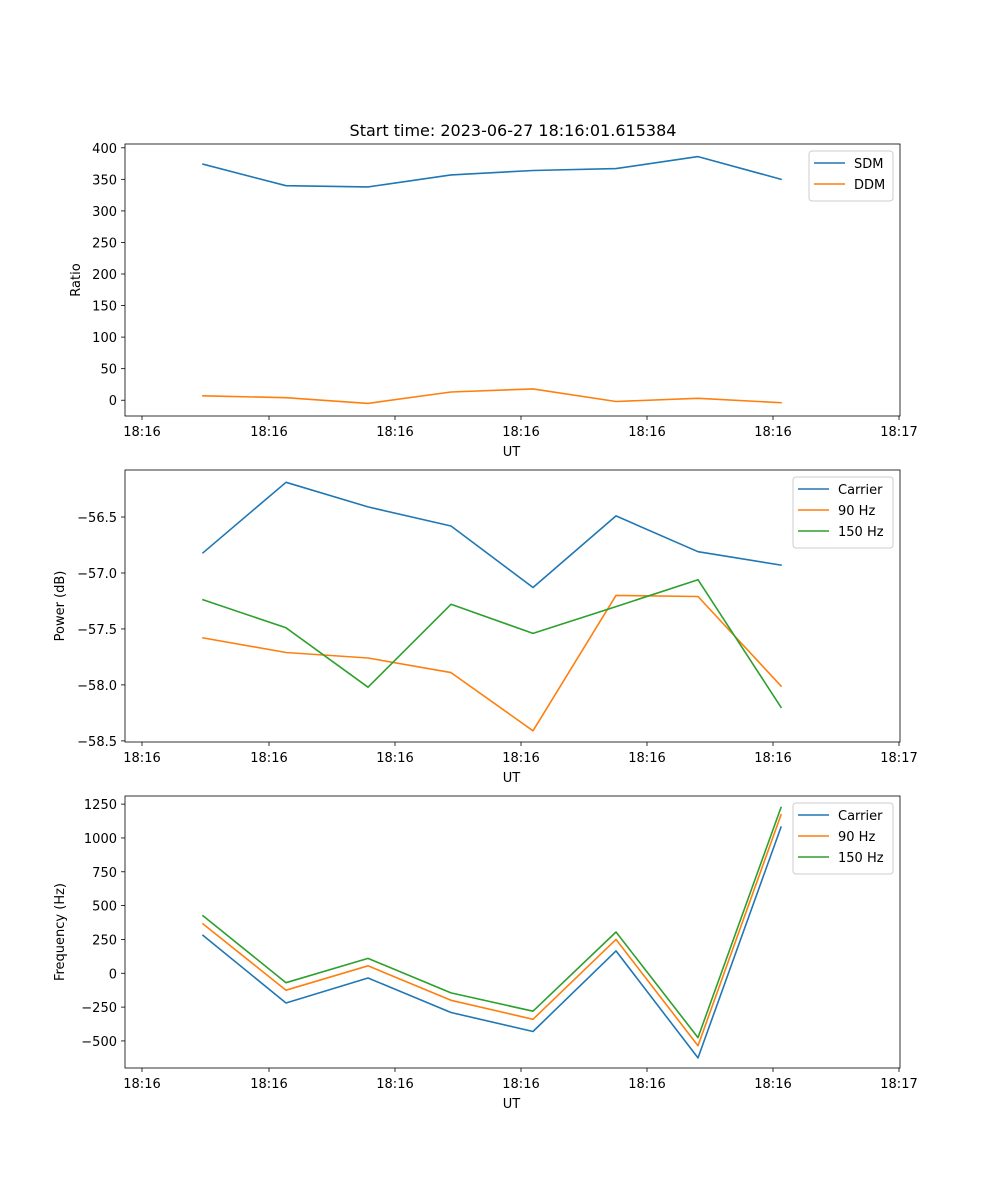 The width and height of the screenshot is (1000, 1200). Describe the element at coordinates (99, 1008) in the screenshot. I see `y-tick-label: −250` at that location.